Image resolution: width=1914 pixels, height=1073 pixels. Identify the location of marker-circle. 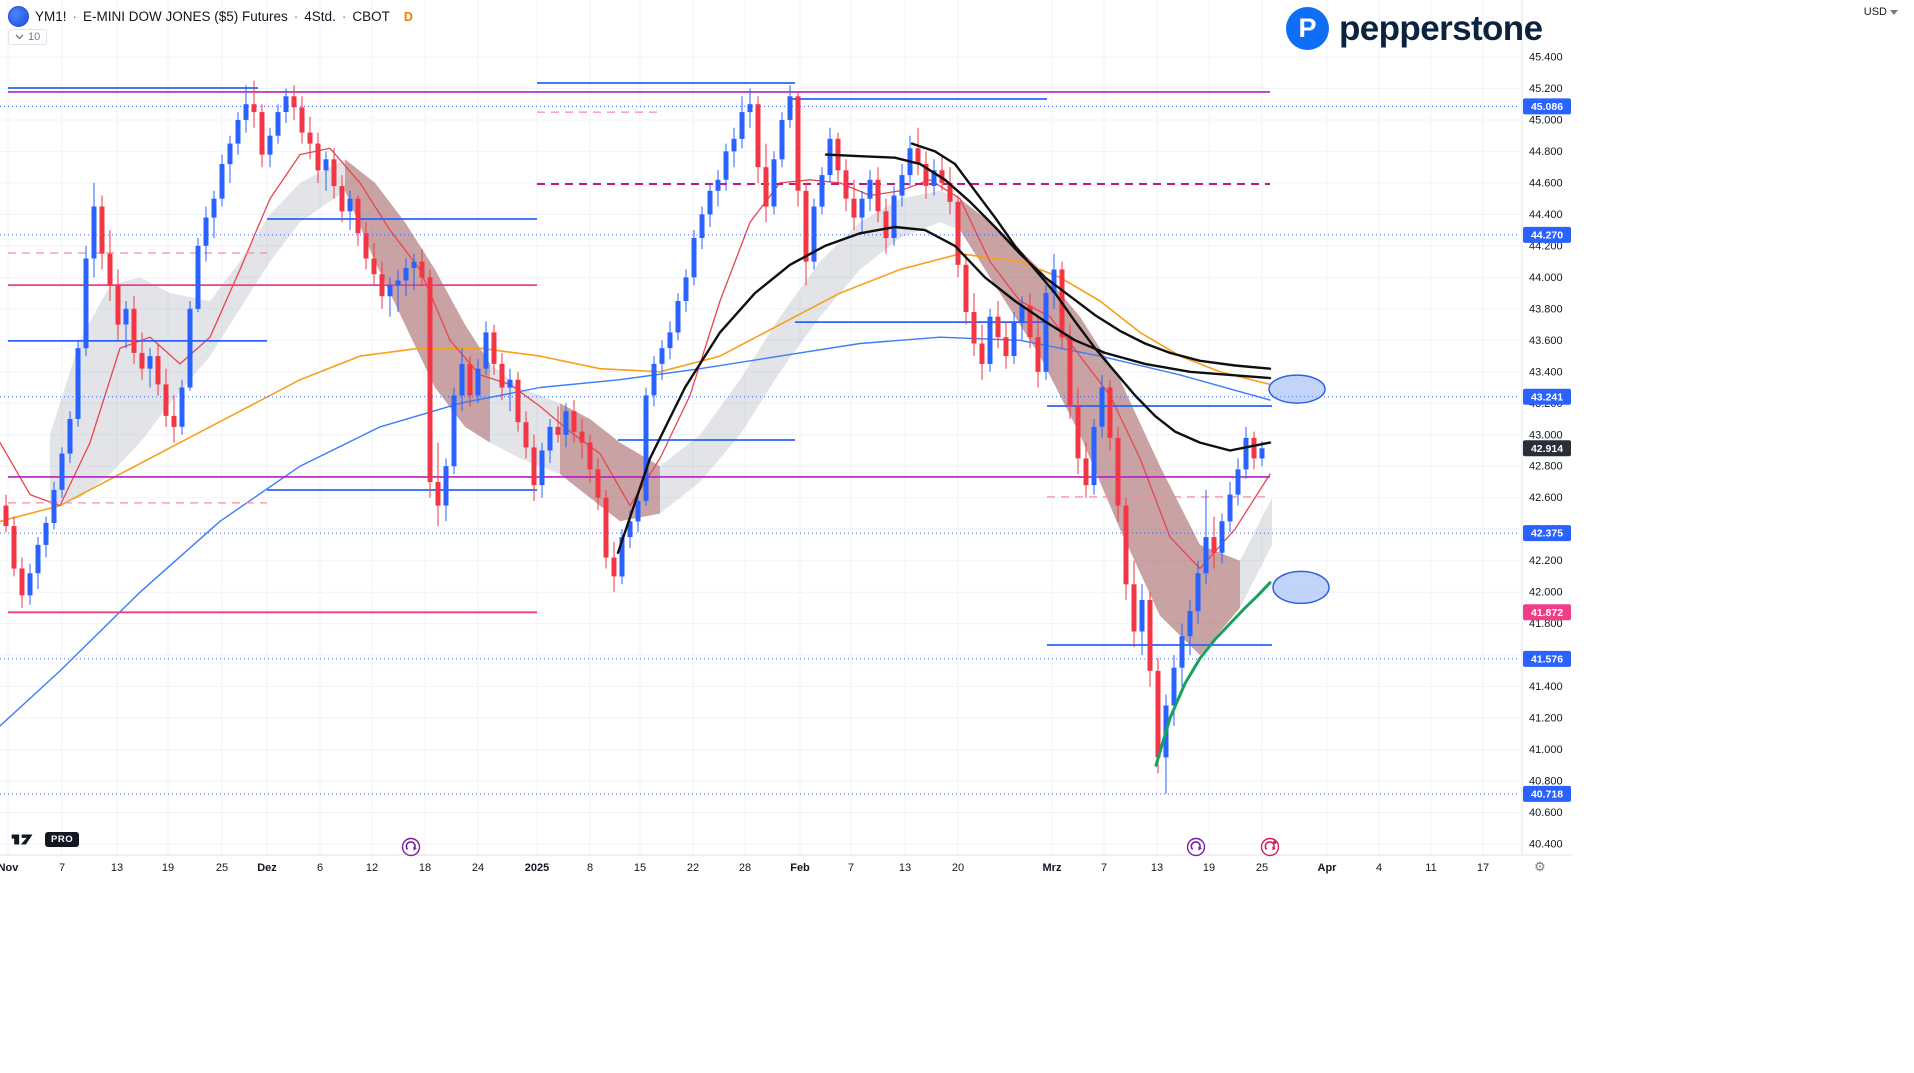
(1196, 847).